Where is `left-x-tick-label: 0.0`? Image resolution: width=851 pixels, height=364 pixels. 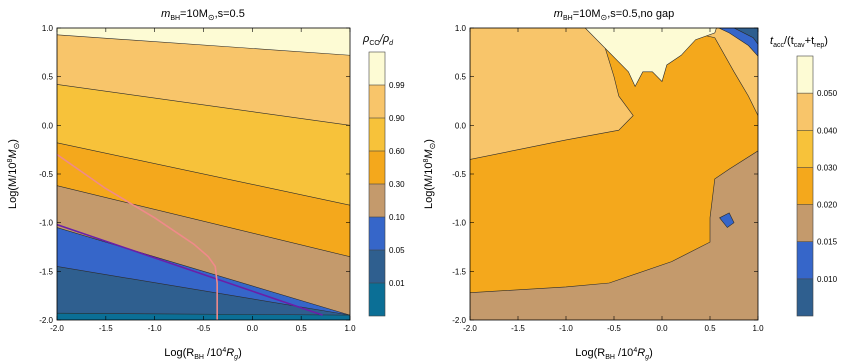
left-x-tick-label: 0.0 is located at coordinates (253, 328).